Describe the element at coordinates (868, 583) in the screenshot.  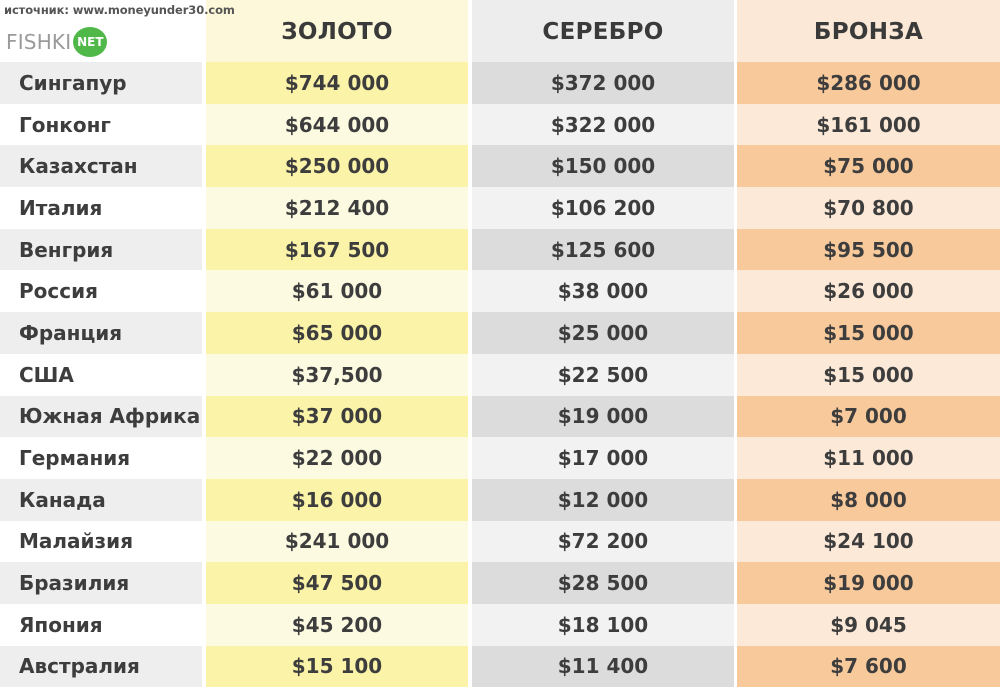
I see `bronze-cell: $19 000` at that location.